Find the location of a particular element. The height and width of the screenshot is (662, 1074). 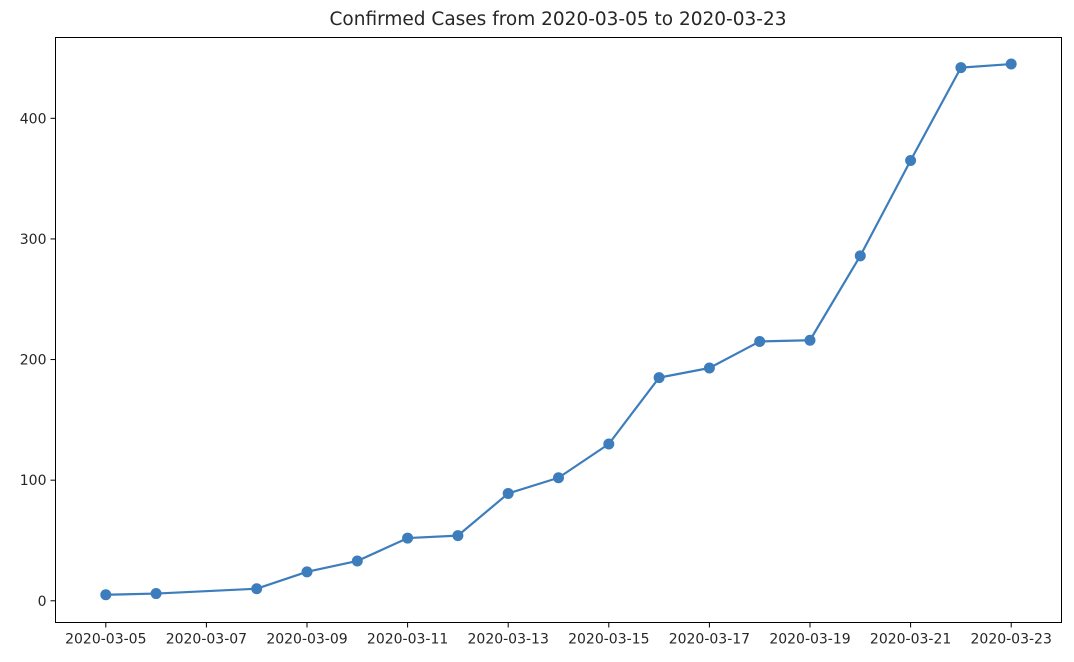

y-tick-label: 300 is located at coordinates (33, 240).